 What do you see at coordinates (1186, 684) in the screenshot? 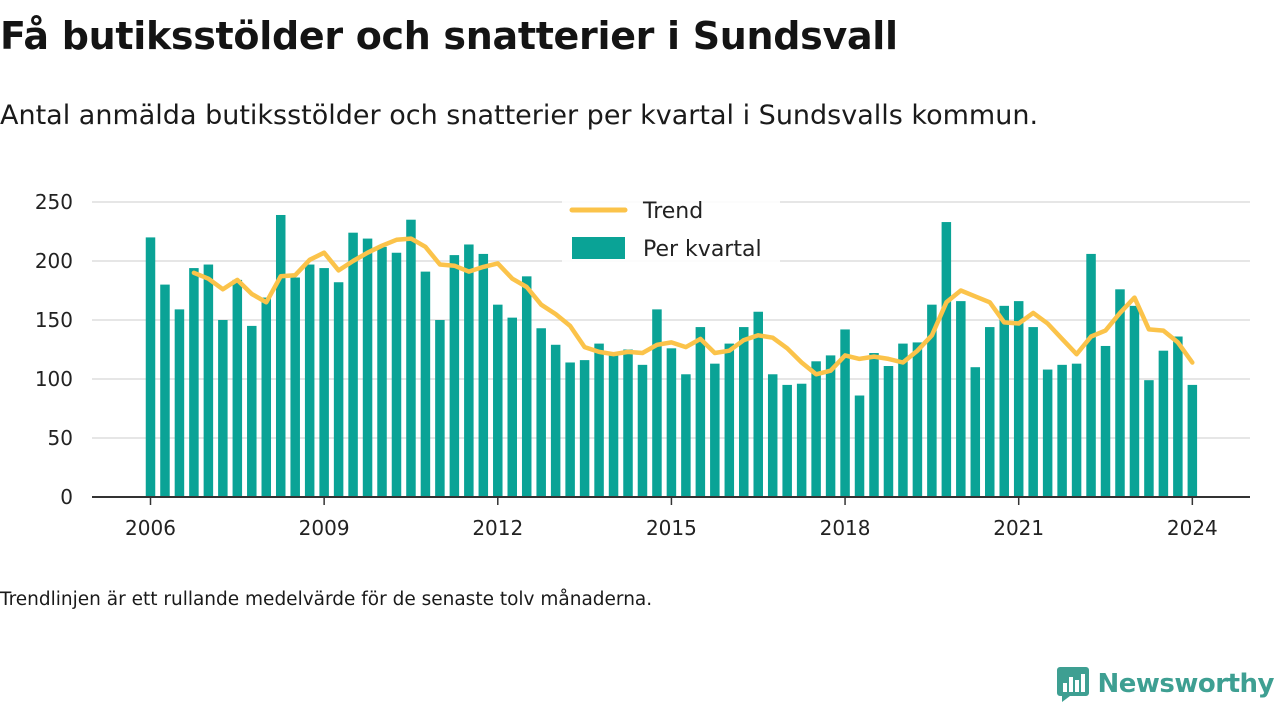
I see `brand-name: Newsworthy` at bounding box center [1186, 684].